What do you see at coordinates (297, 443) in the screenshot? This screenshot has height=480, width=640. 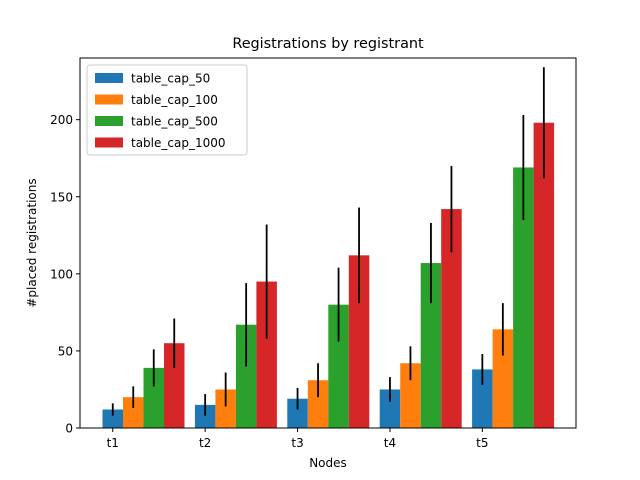 I see `x-tick-label-t3: t3` at bounding box center [297, 443].